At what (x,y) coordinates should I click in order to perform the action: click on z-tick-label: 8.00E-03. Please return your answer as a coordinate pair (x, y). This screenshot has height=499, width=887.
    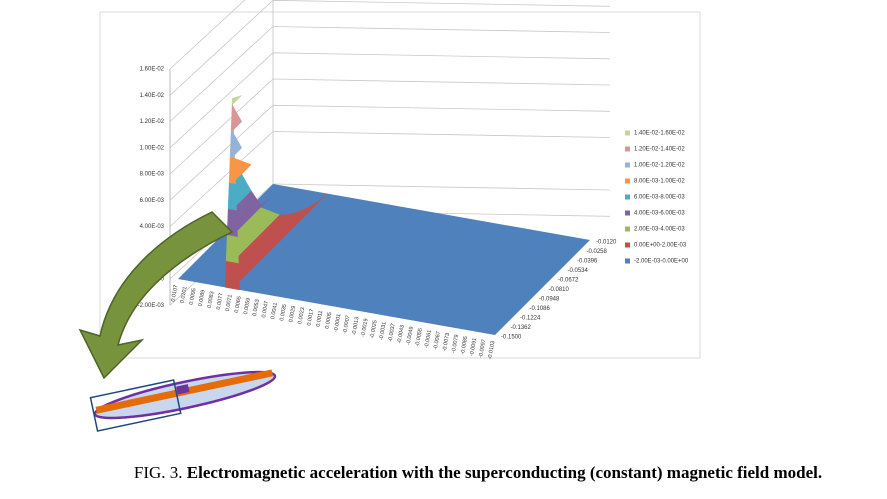
    Looking at the image, I should click on (152, 175).